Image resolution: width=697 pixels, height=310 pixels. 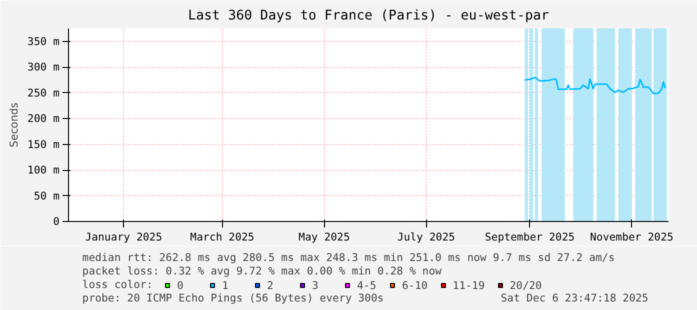 I want to click on text: probe: 20 ICMP Echo Pings (56 Bytes) every 300s, so click(x=233, y=298).